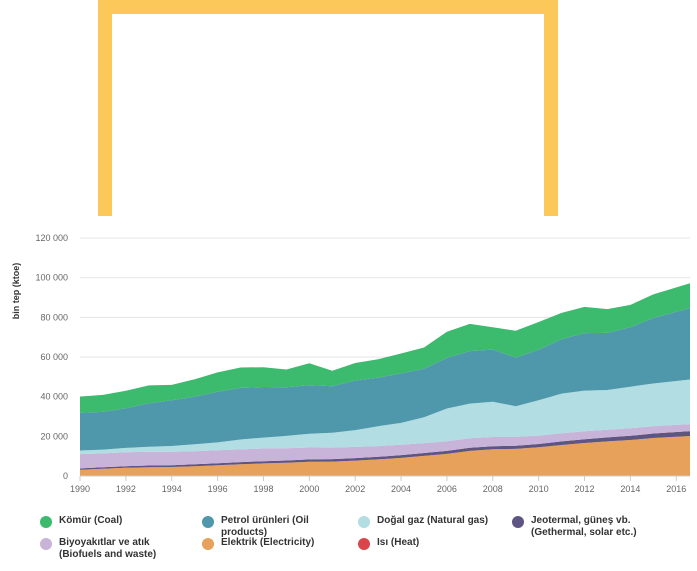  What do you see at coordinates (65, 476) in the screenshot?
I see `y-tick-label: 0` at bounding box center [65, 476].